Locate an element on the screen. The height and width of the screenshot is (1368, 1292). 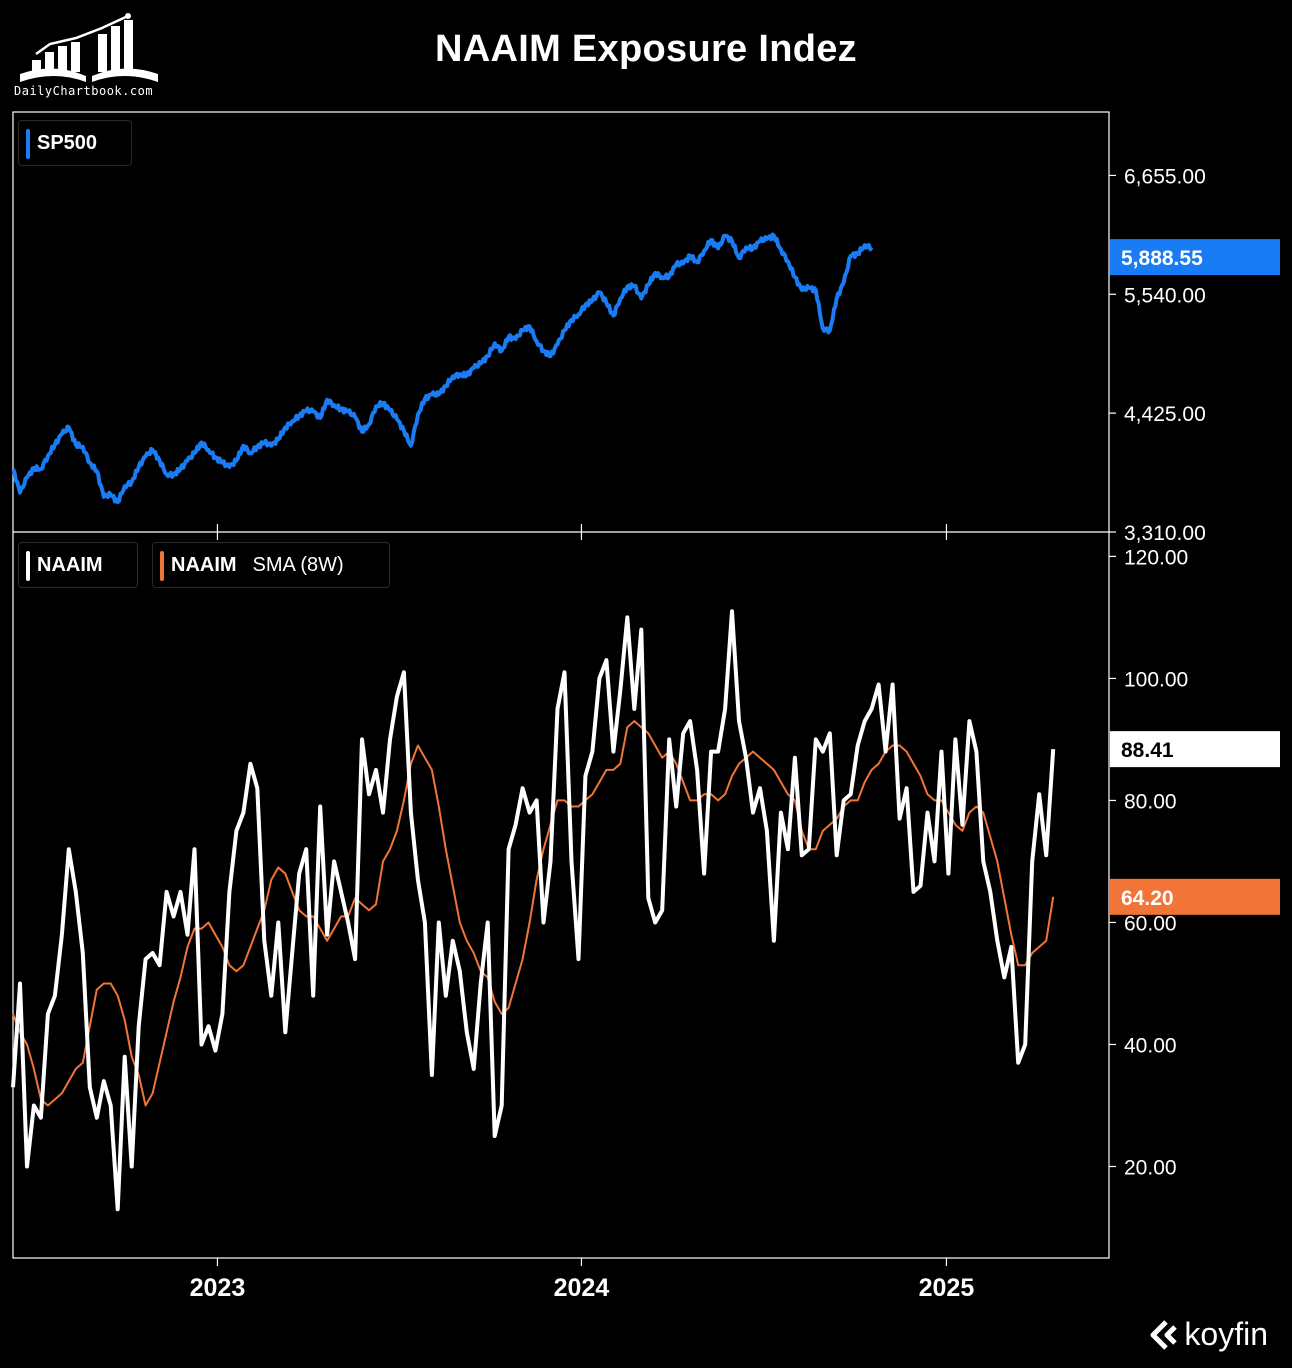
naaim-sma-legend-label: NAAIM is located at coordinates (204, 564).